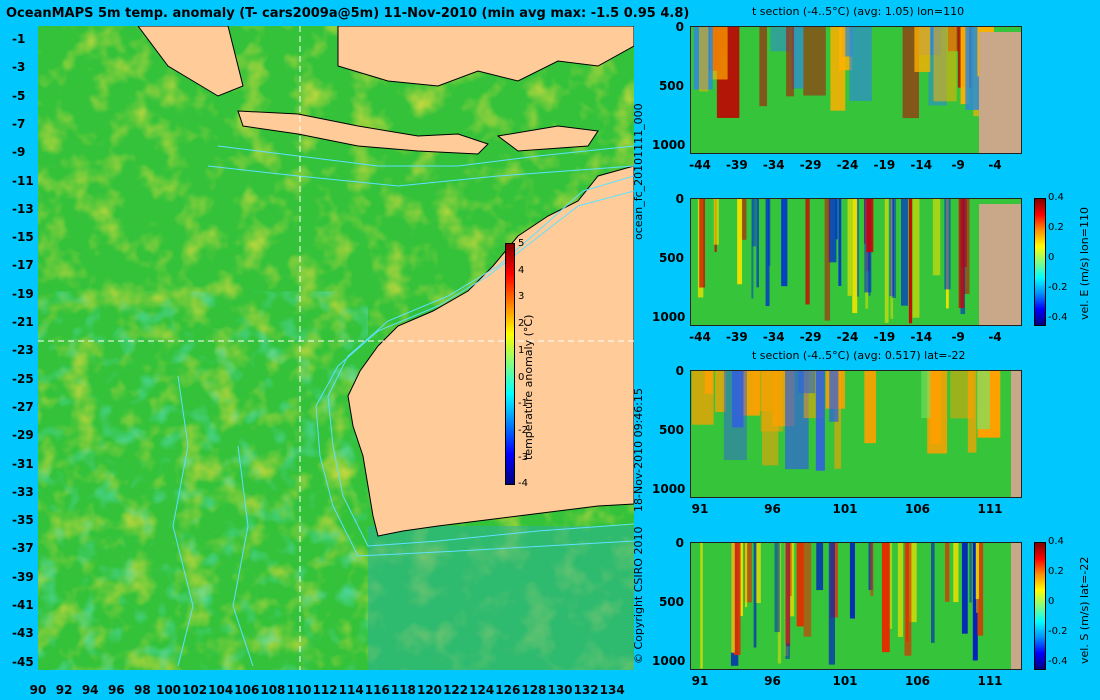 The image size is (1100, 700). Describe the element at coordinates (23, 406) in the screenshot. I see `lat-tick: -27` at that location.